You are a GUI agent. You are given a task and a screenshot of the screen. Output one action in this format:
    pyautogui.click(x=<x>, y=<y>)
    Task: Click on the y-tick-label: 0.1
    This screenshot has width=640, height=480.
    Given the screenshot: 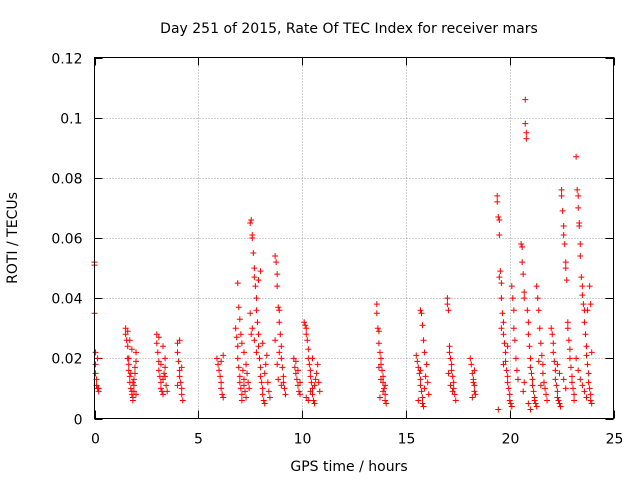 What is the action you would take?
    pyautogui.click(x=71, y=120)
    